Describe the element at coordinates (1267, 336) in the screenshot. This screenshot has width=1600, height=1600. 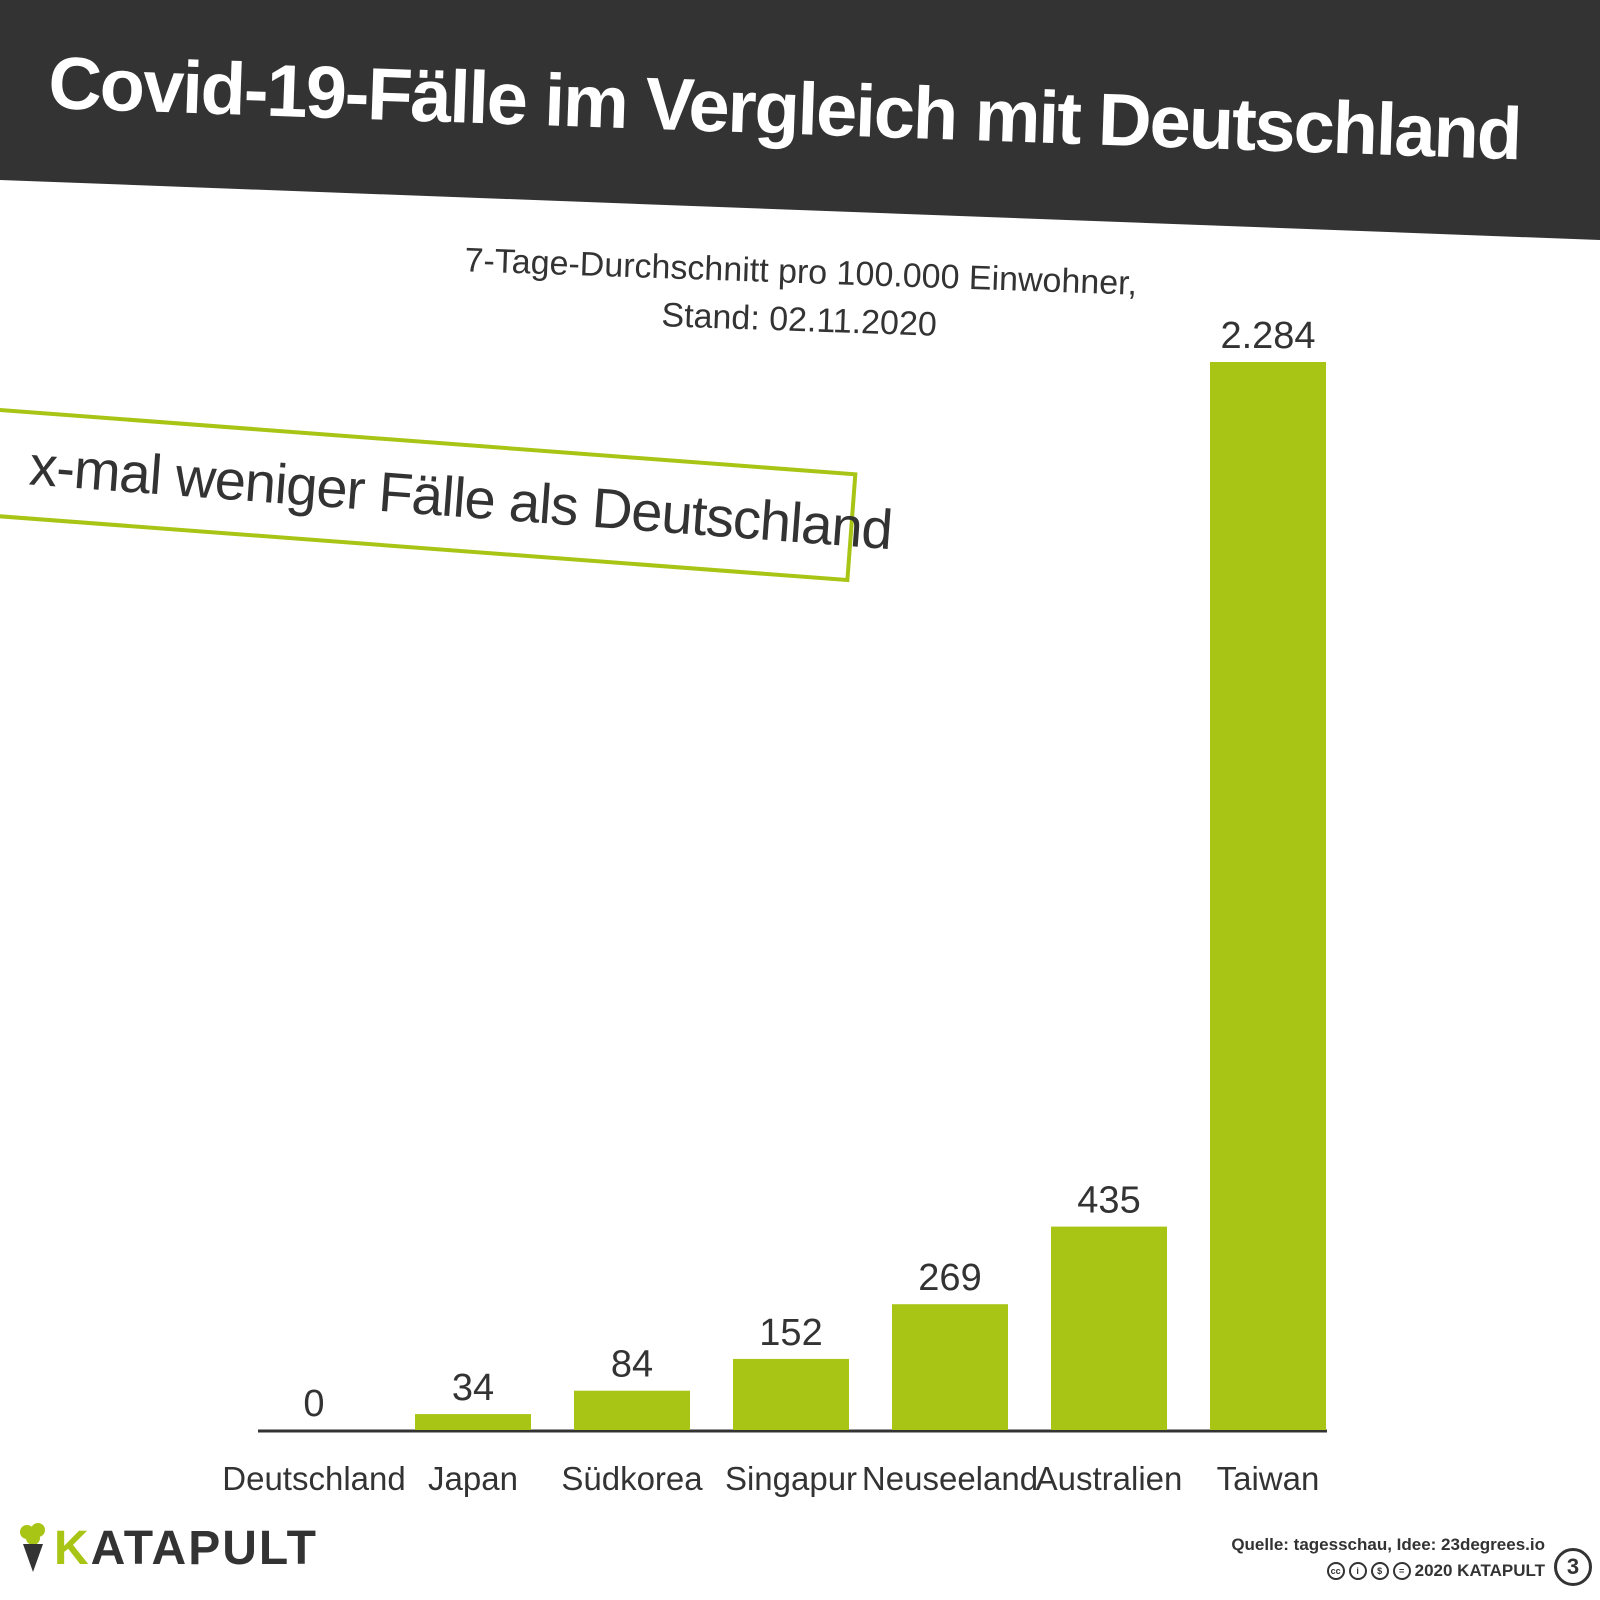
I see `value-label-taiwan: 2.284` at that location.